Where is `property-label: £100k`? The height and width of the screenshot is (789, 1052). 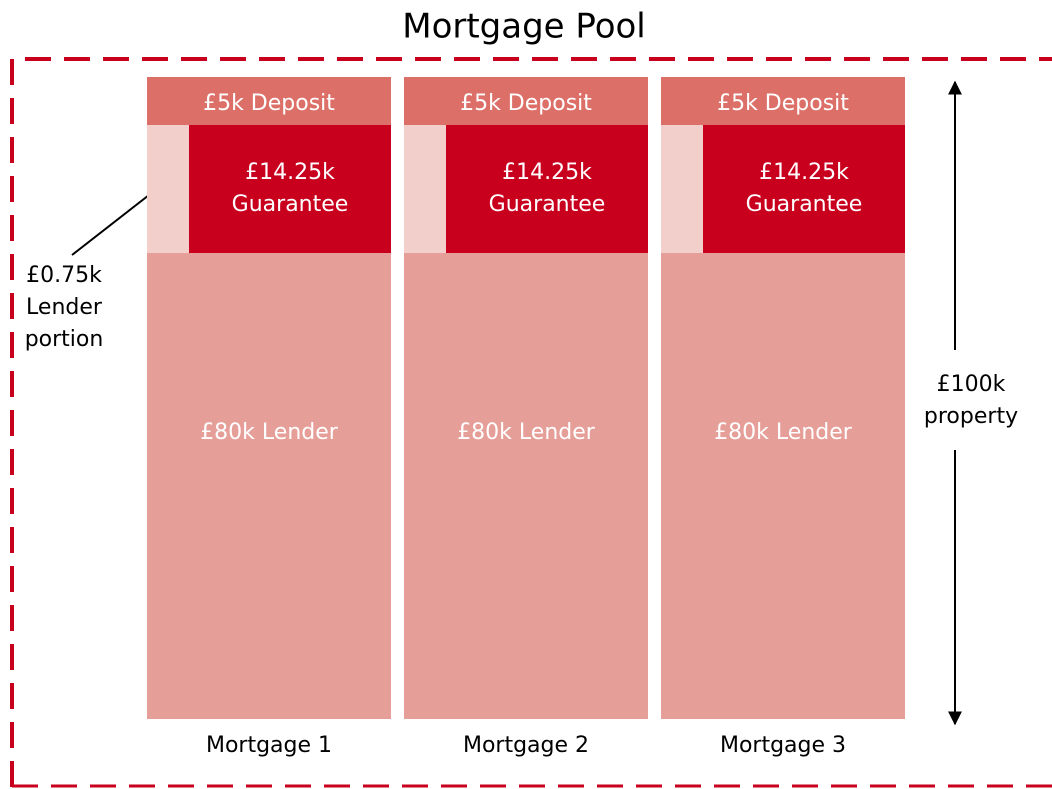
property-label: £100k is located at coordinates (971, 384).